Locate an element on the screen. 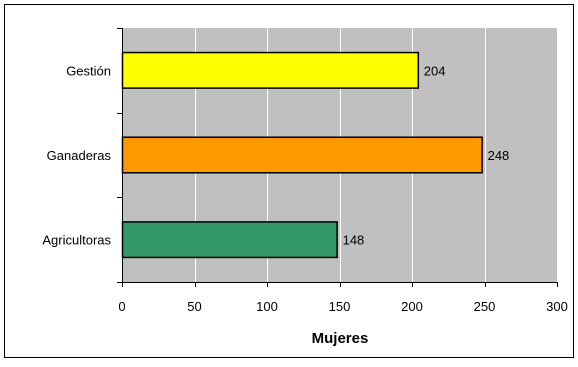 The width and height of the screenshot is (578, 367). data-labels: 204 248 148 is located at coordinates (426, 155).